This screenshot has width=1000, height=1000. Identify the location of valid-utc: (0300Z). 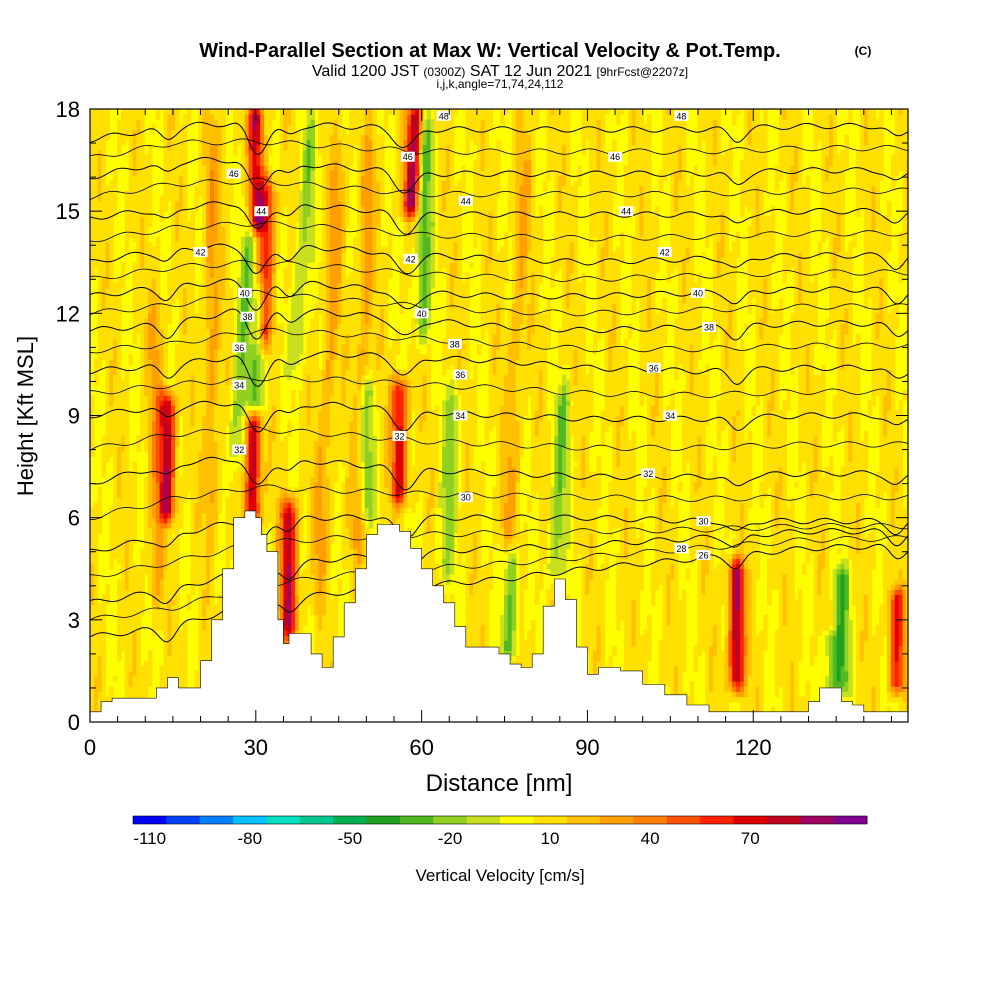
(444, 72).